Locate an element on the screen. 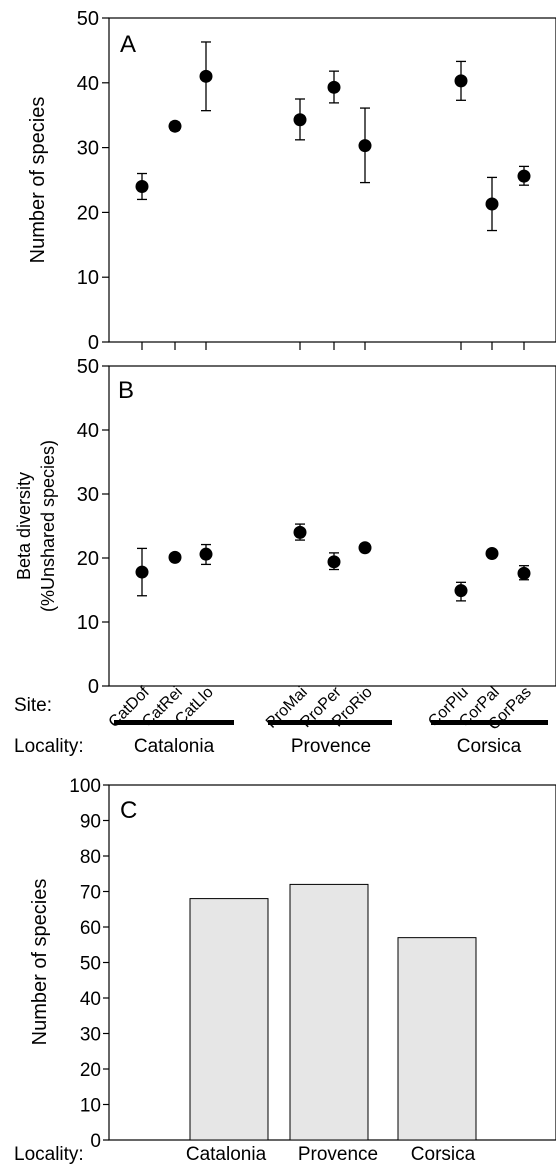 The width and height of the screenshot is (556, 1164). panel-c-bar-provence is located at coordinates (329, 1012).